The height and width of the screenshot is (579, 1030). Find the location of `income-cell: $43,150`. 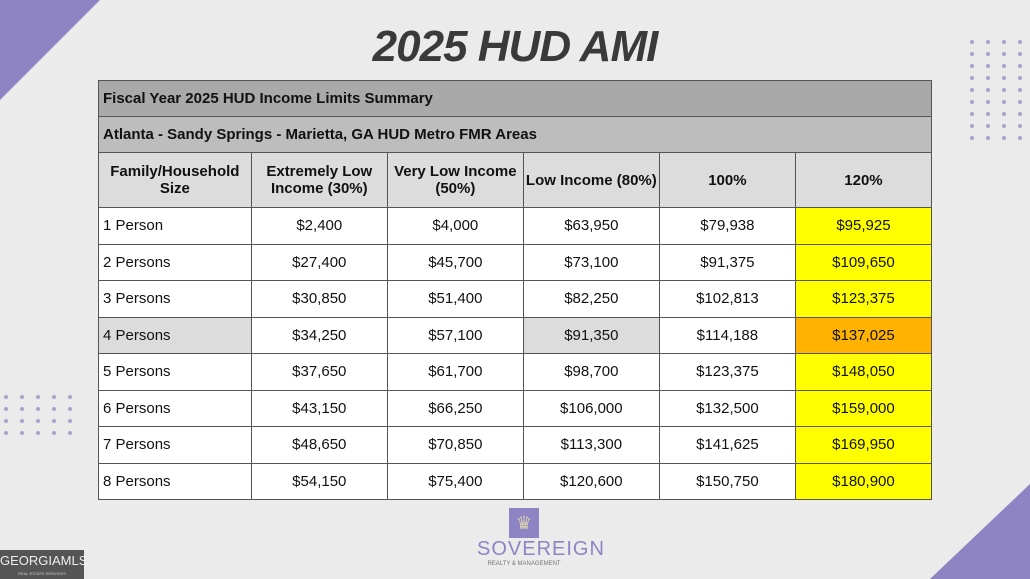

income-cell: $43,150 is located at coordinates (319, 408).